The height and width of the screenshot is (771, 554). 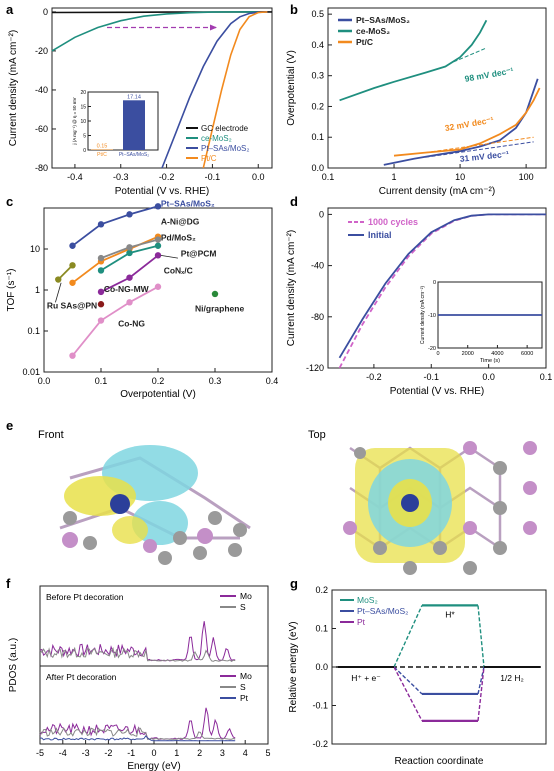 I want to click on legend-label: Mo, so click(x=246, y=596).